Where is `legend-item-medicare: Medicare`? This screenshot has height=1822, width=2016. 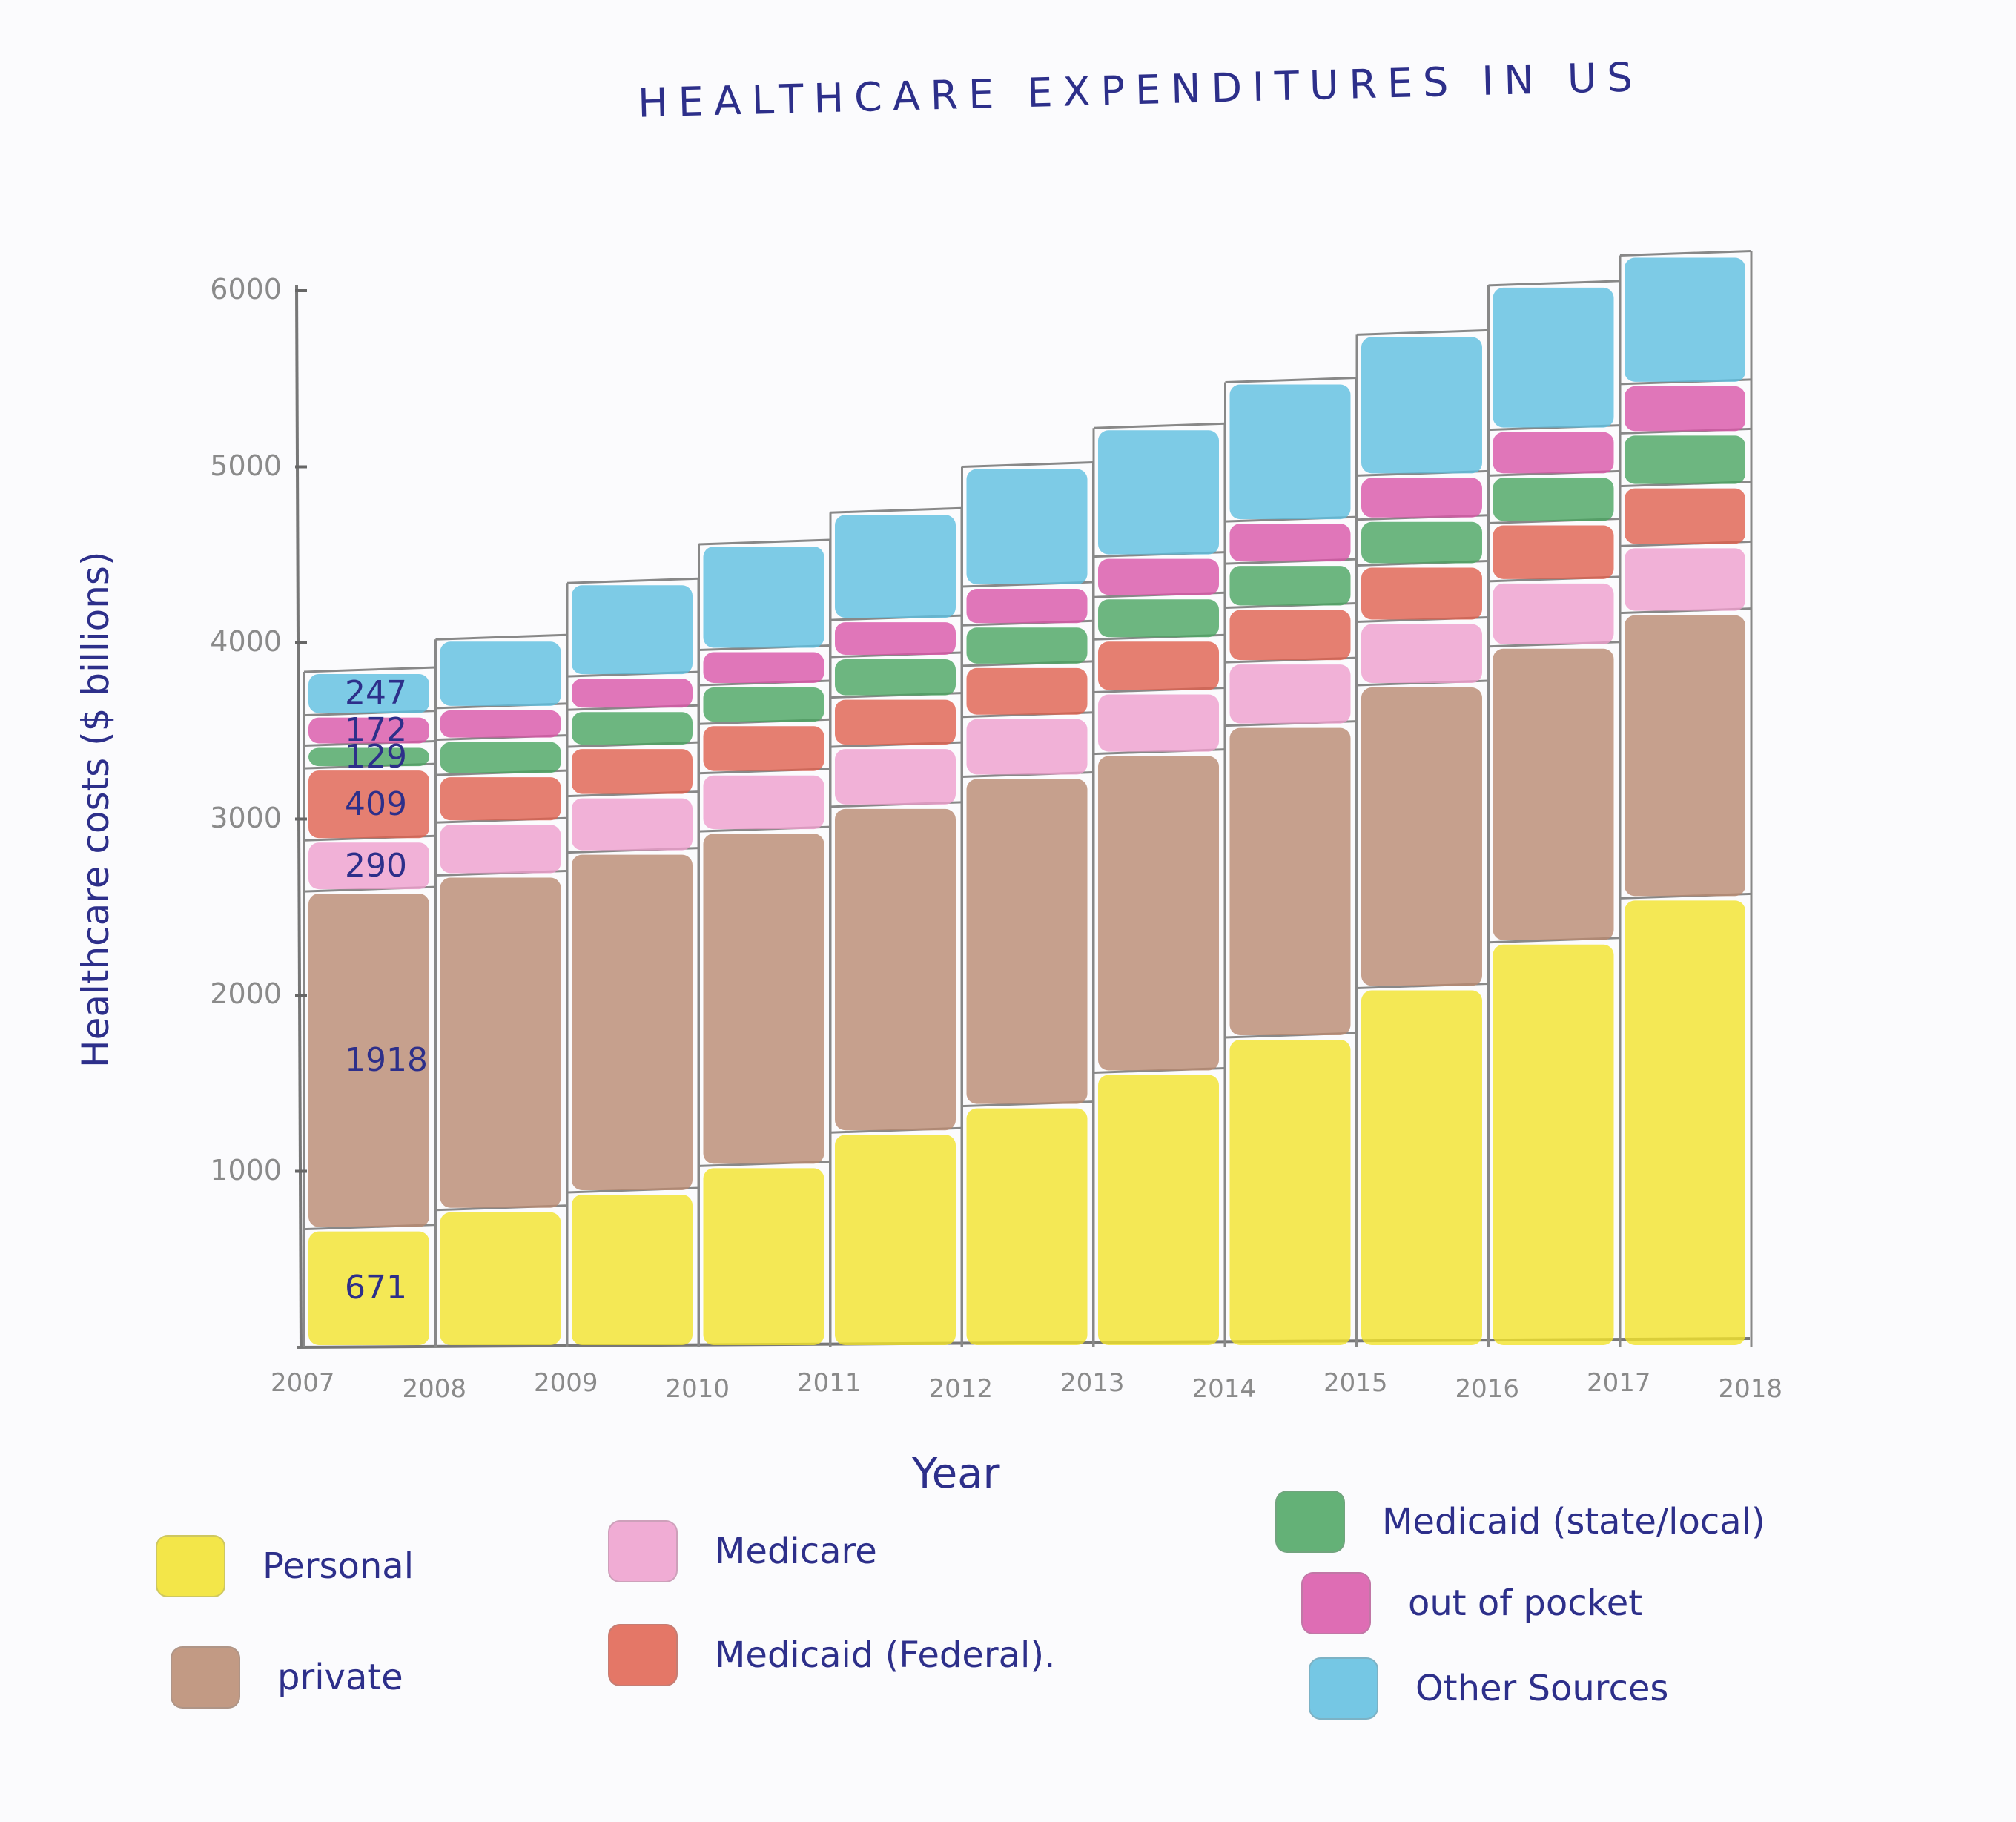
legend-item-medicare: Medicare is located at coordinates (742, 1551).